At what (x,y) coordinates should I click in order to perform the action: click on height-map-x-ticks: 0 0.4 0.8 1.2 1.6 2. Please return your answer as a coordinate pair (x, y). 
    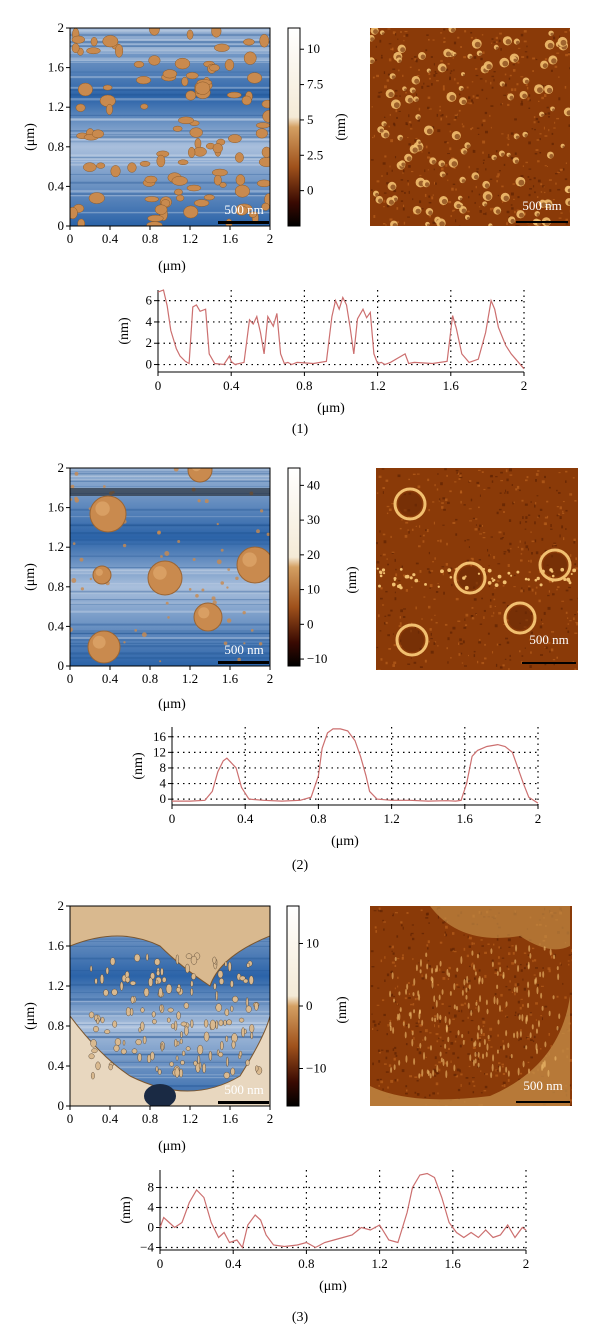
    Looking at the image, I should click on (170, 236).